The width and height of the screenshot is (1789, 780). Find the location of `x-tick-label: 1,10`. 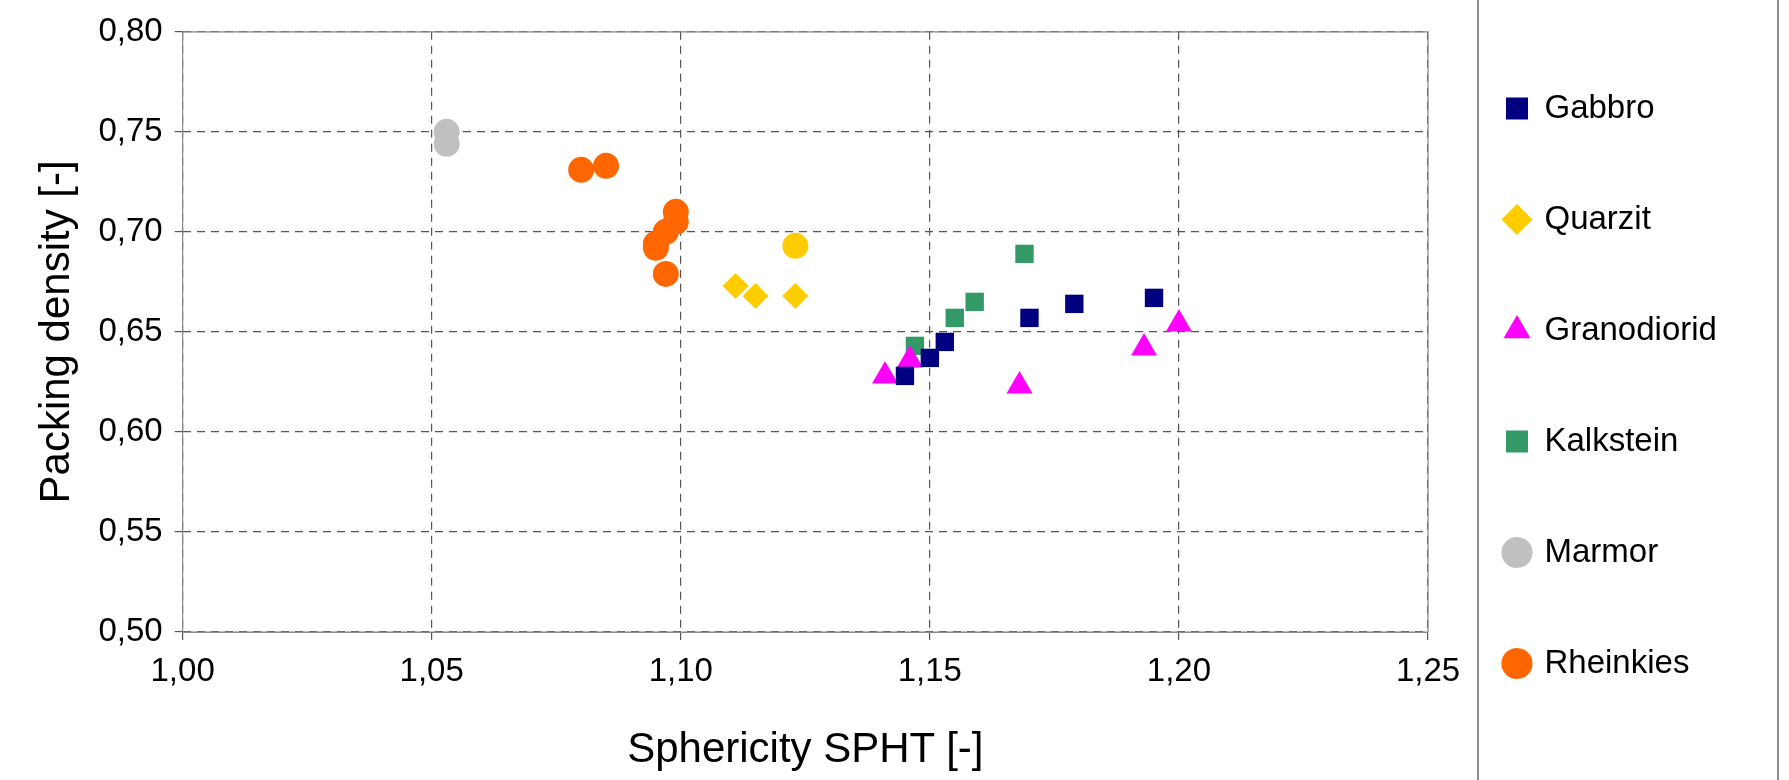

x-tick-label: 1,10 is located at coordinates (680, 669).